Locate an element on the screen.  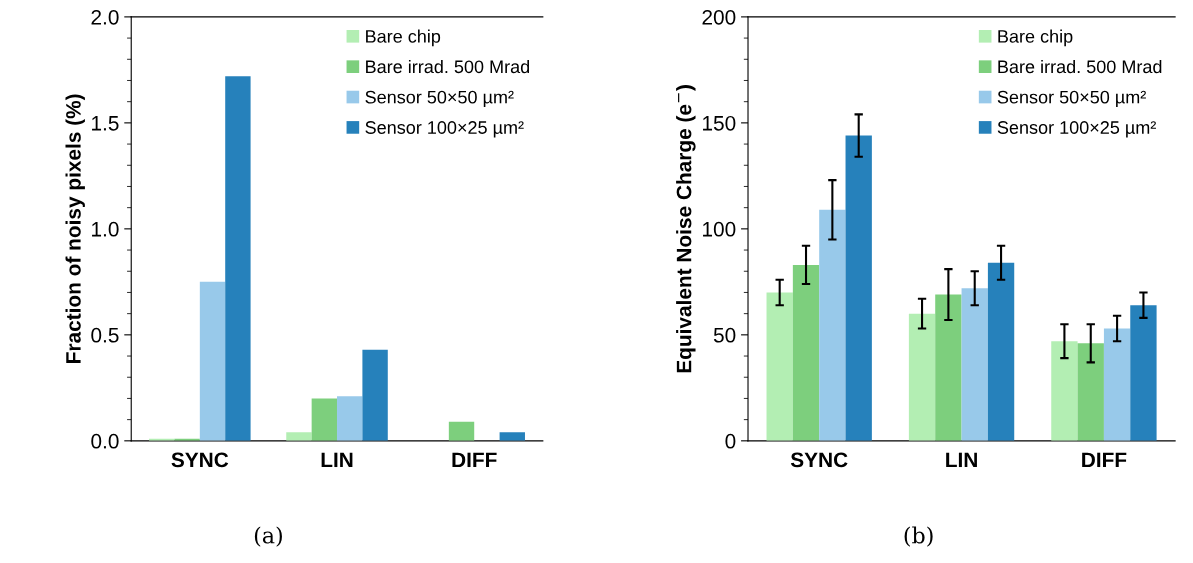
y-tick-label: 2.0 is located at coordinates (105, 17).